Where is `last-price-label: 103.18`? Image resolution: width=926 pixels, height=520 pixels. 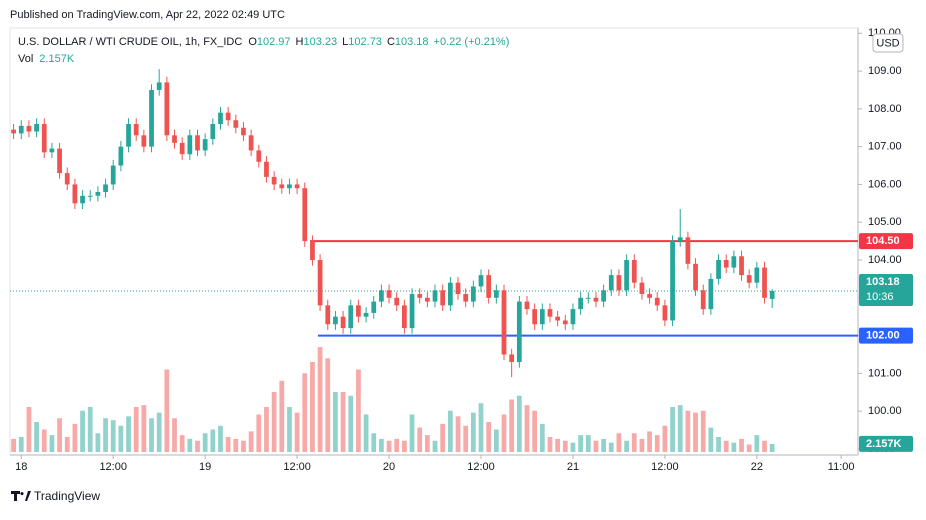
last-price-label: 103.18 is located at coordinates (883, 282).